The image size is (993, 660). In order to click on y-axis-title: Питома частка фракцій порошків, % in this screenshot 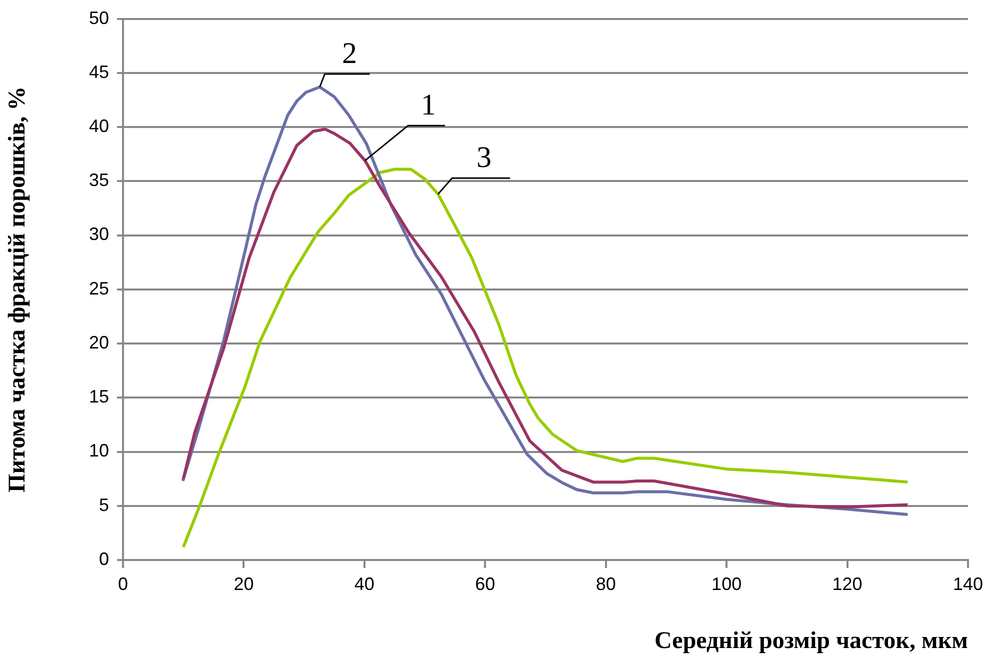, I will do `click(17, 289)`.